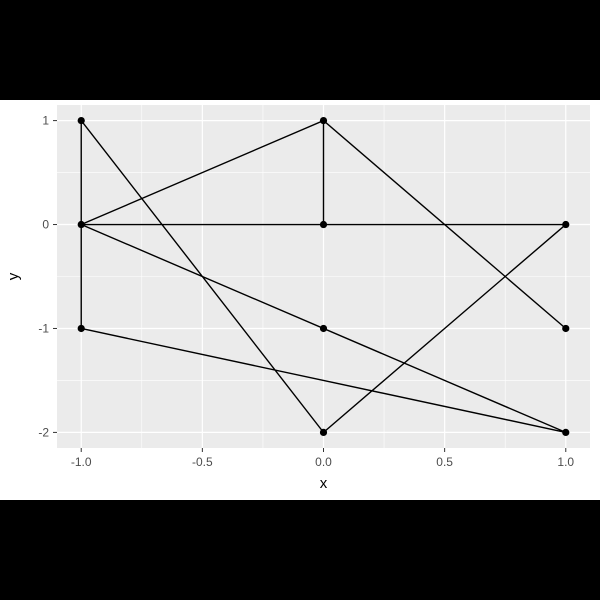 The height and width of the screenshot is (600, 600). I want to click on y-axis-title: y, so click(13, 276).